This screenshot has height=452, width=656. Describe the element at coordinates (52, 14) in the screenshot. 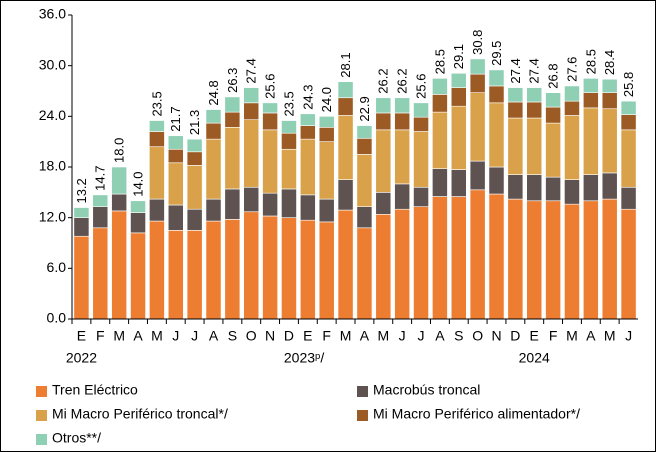

I see `y-tick-label: 36.0` at that location.